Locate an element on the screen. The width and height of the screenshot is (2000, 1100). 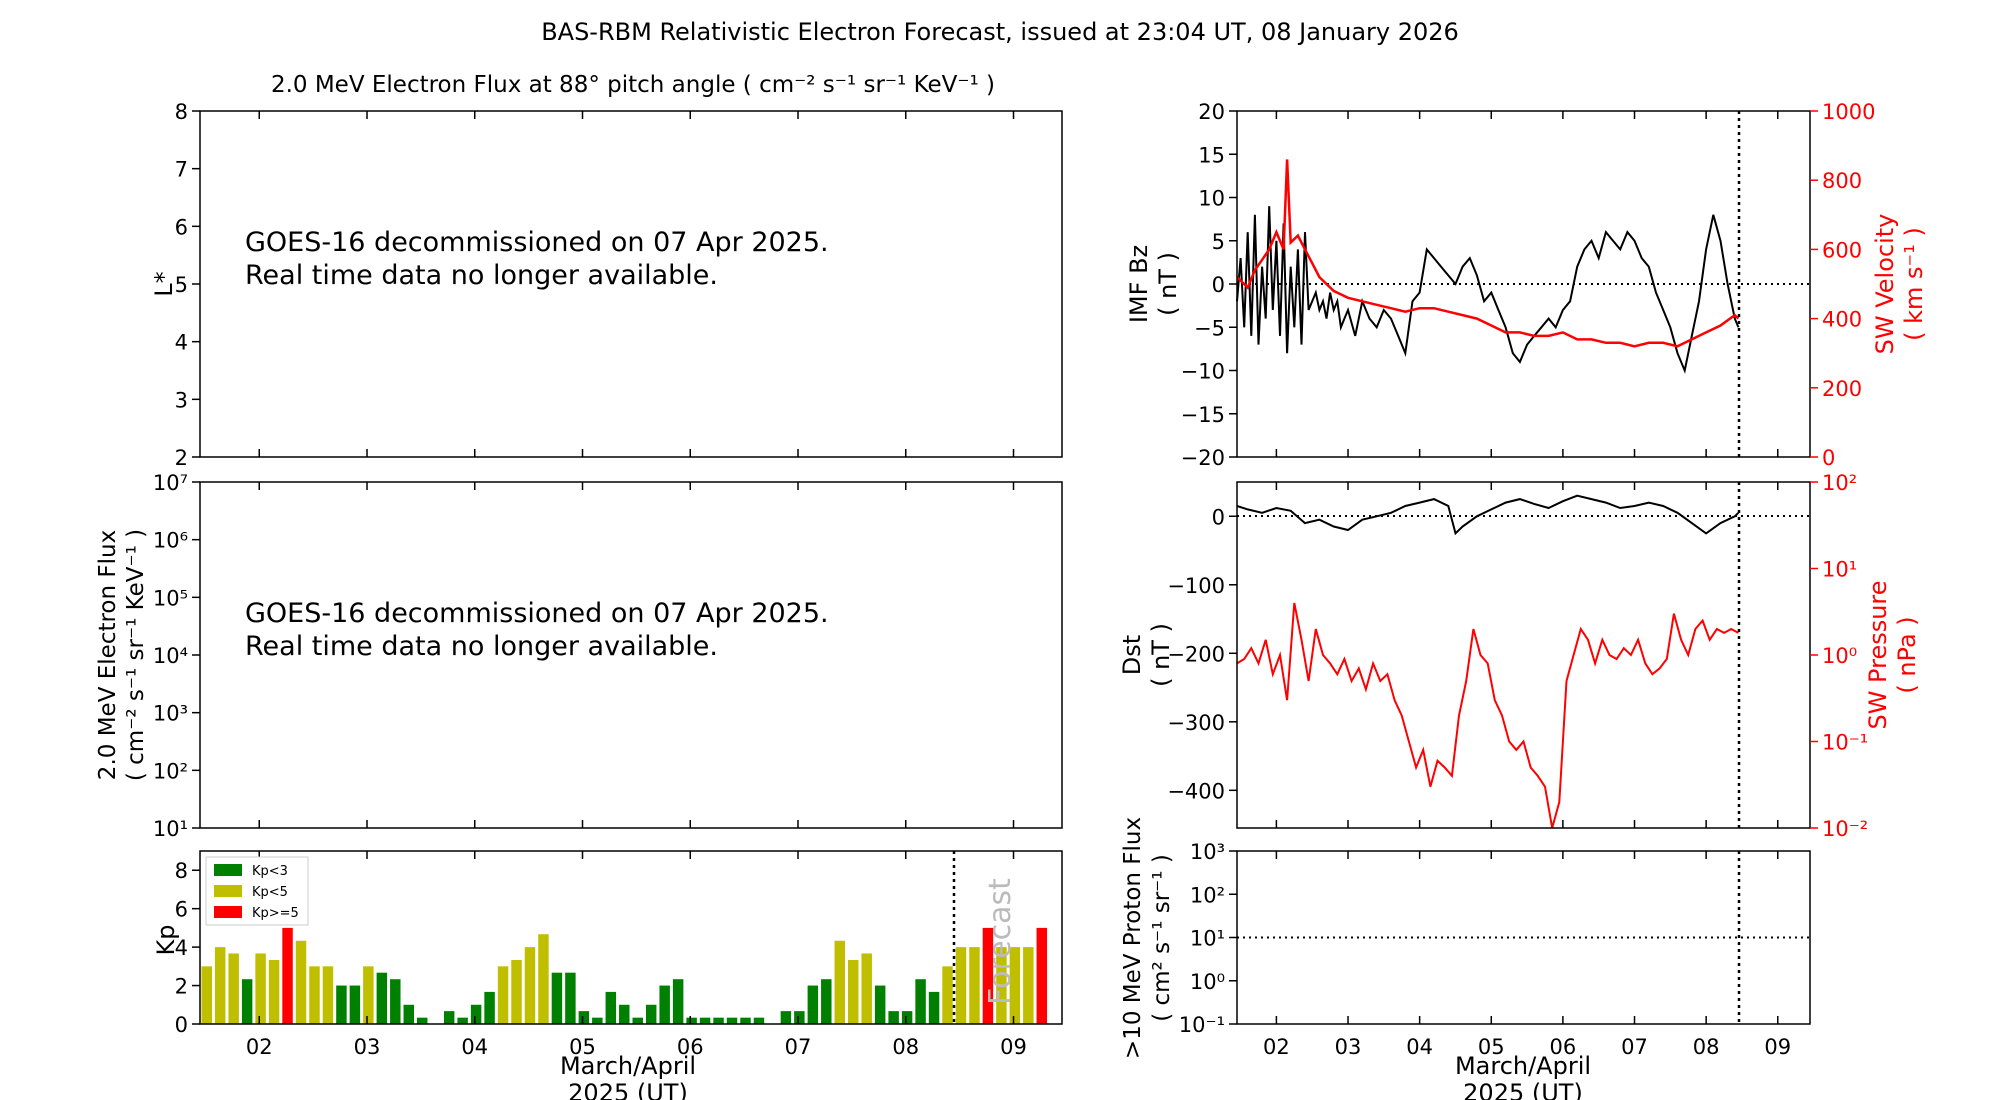
bz-y-tick-label: −15 is located at coordinates (1203, 415).